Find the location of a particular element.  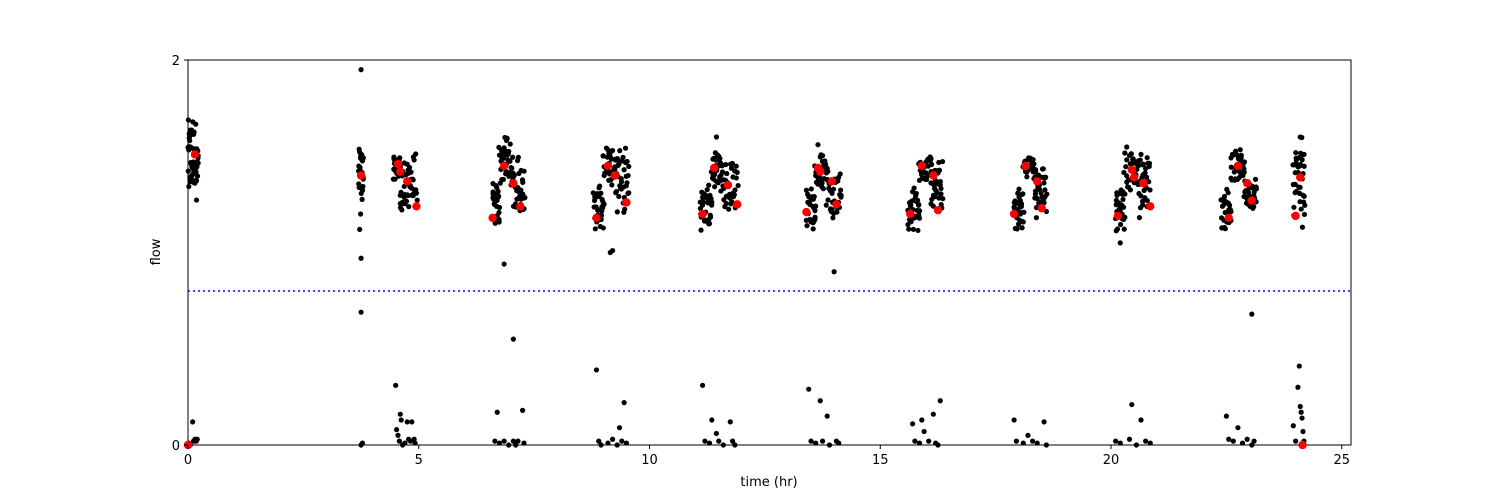

x-tick-label: 5 is located at coordinates (419, 460).